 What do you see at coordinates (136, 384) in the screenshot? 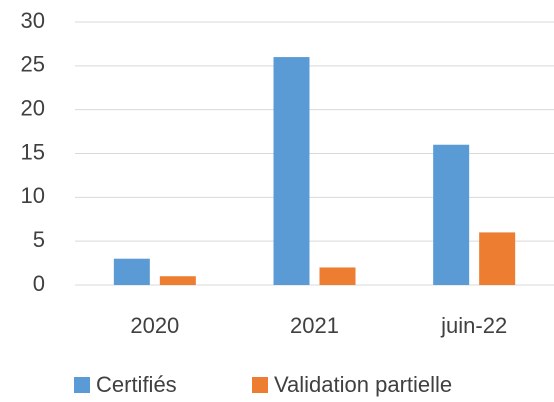
I see `legend-label: Certifiés` at bounding box center [136, 384].